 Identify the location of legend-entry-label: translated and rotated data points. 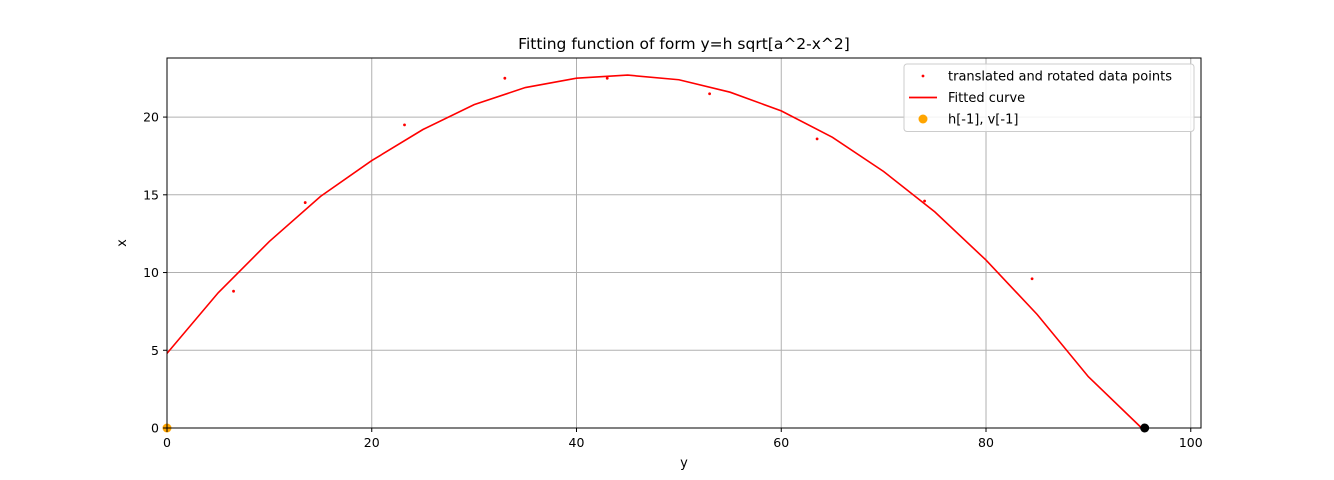
(1060, 77).